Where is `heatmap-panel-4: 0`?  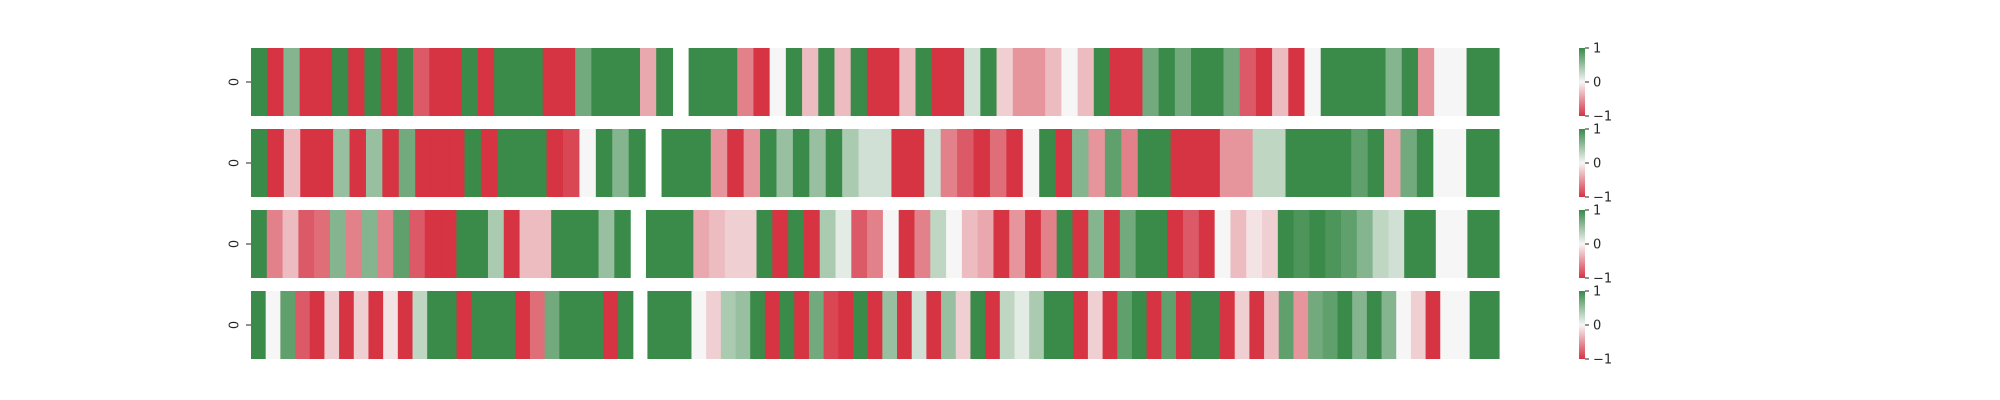 heatmap-panel-4: 0 is located at coordinates (864, 325).